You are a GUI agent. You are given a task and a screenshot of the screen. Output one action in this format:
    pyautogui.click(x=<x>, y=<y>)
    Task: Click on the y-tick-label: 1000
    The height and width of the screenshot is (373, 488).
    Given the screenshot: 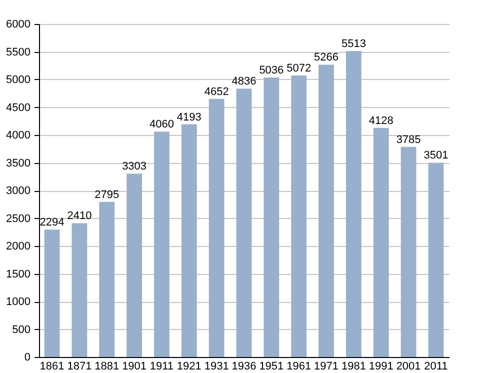 What is the action you would take?
    pyautogui.click(x=18, y=302)
    